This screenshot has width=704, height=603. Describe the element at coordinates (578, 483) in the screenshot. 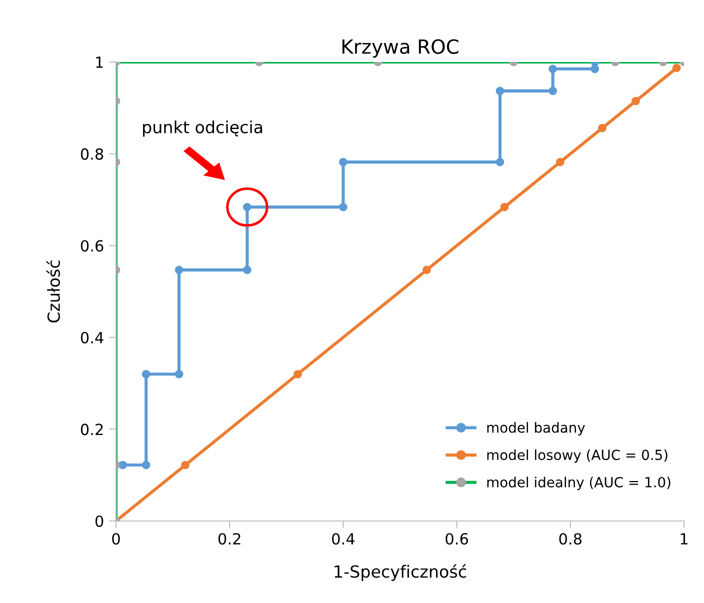

I see `legend-label: model idealny (AUC = 1.0)` at that location.